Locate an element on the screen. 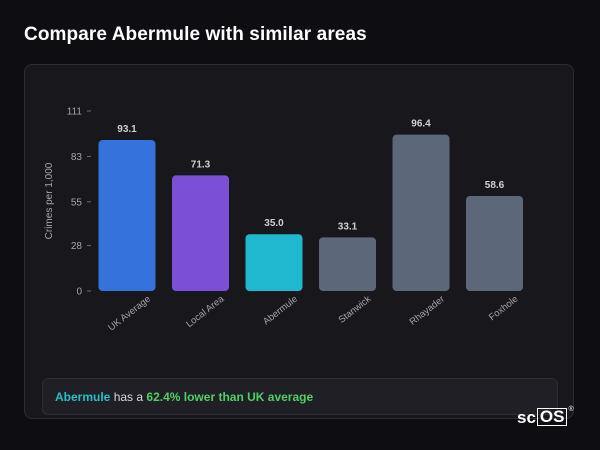 Image resolution: width=600 pixels, height=450 pixels. bar-uk-average is located at coordinates (127, 215).